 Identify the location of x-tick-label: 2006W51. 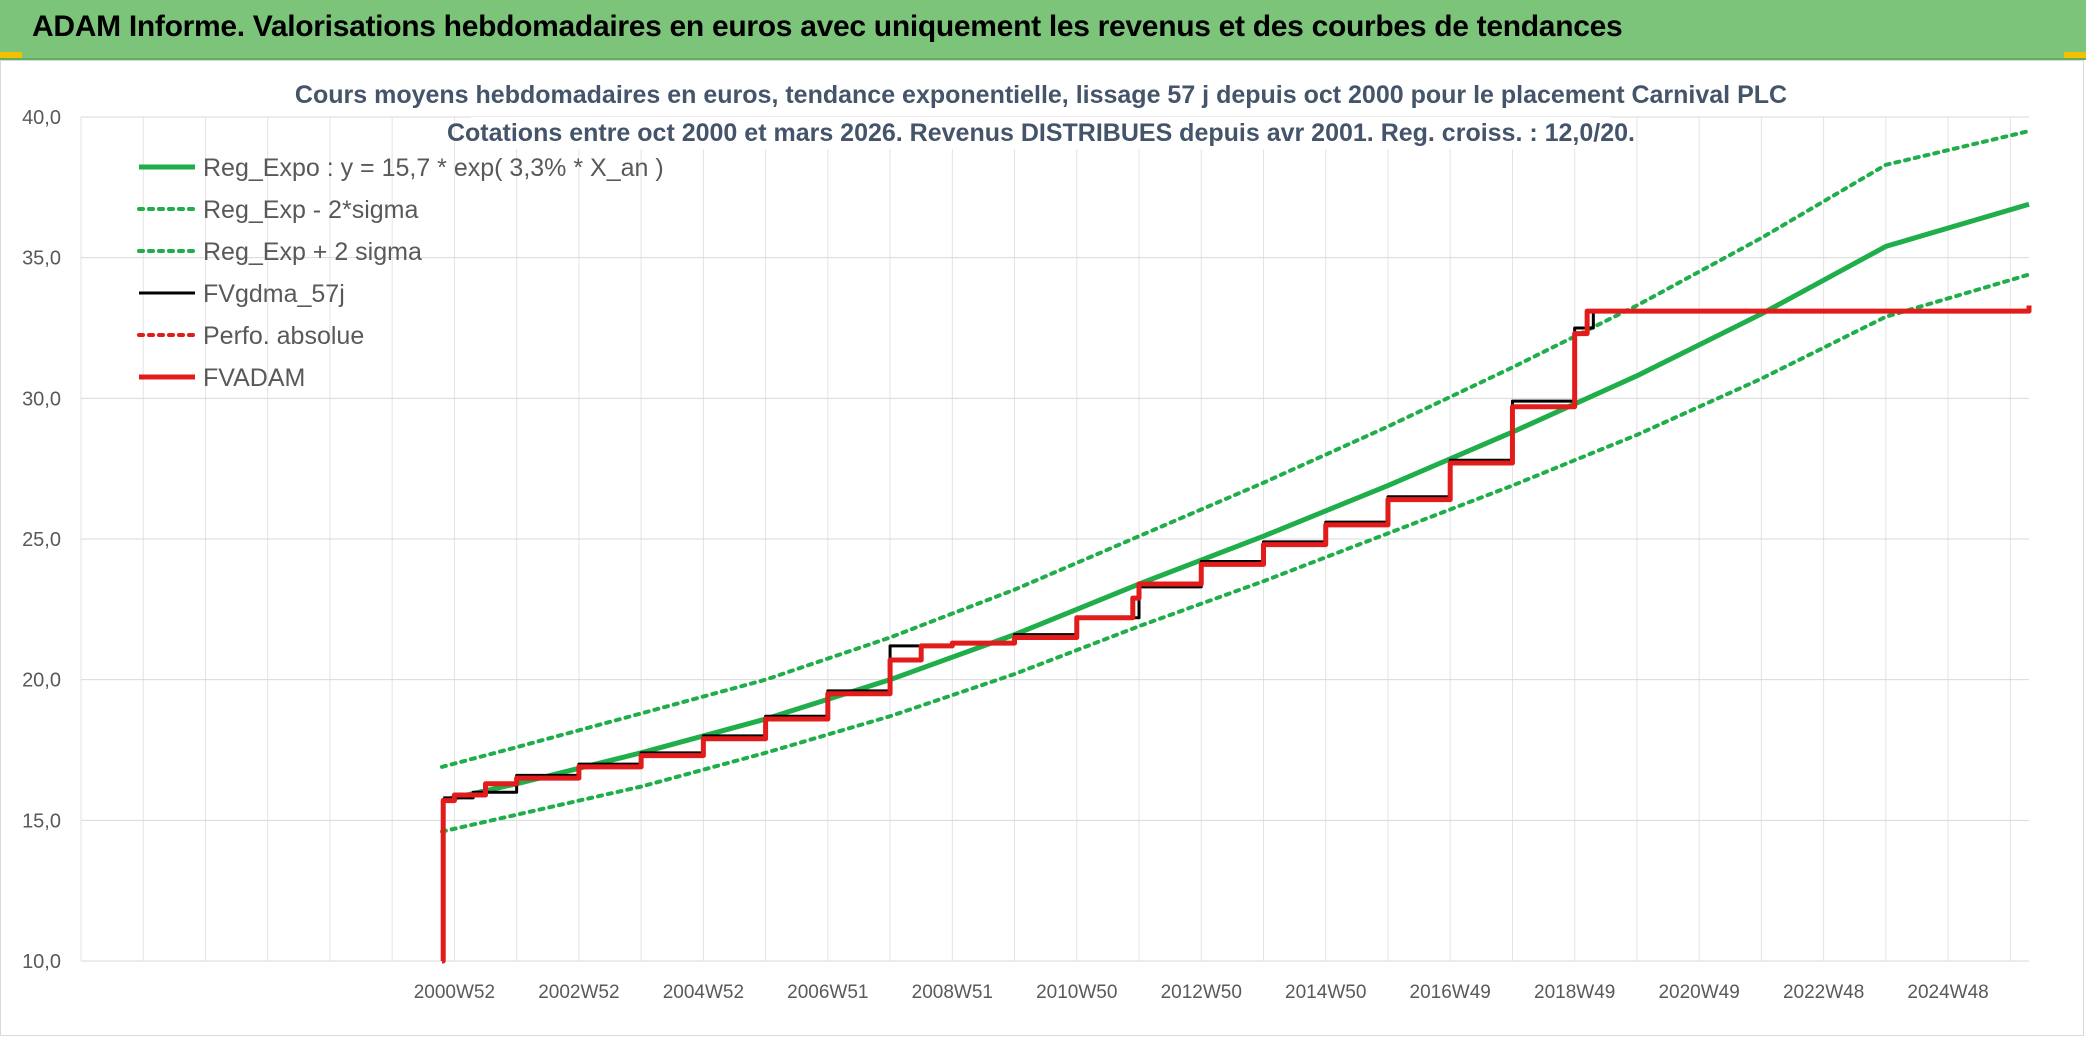
(827, 992).